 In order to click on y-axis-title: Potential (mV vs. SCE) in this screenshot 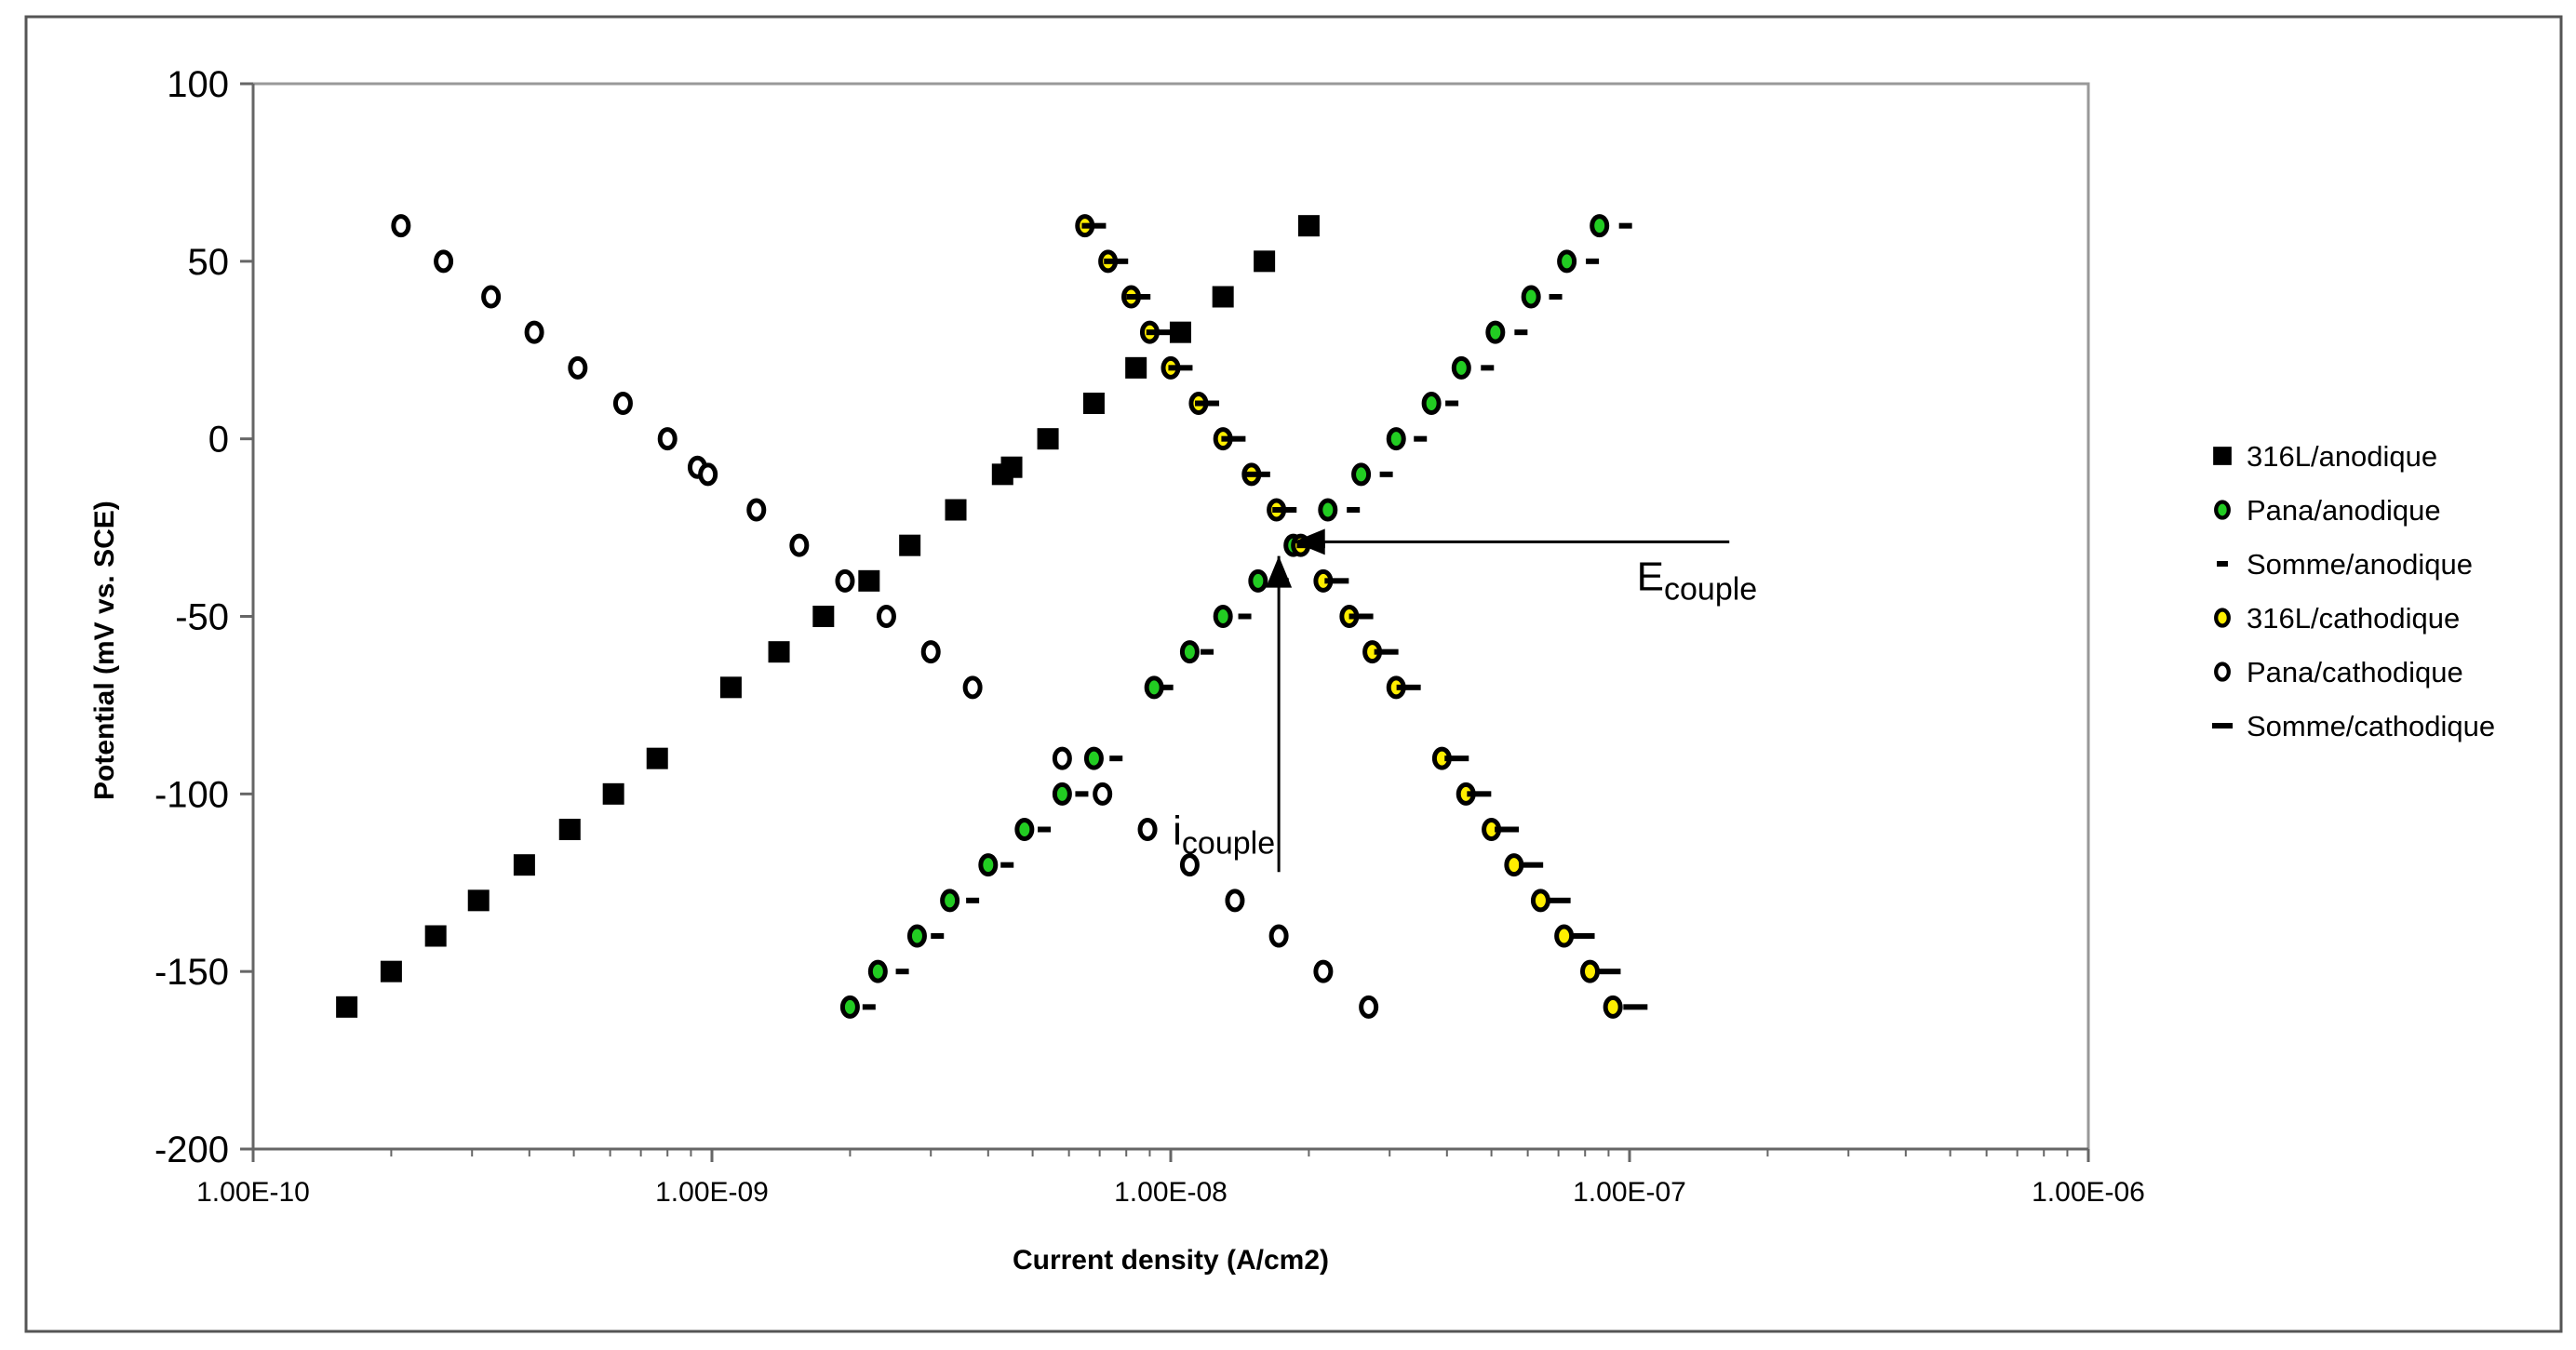, I will do `click(104, 650)`.